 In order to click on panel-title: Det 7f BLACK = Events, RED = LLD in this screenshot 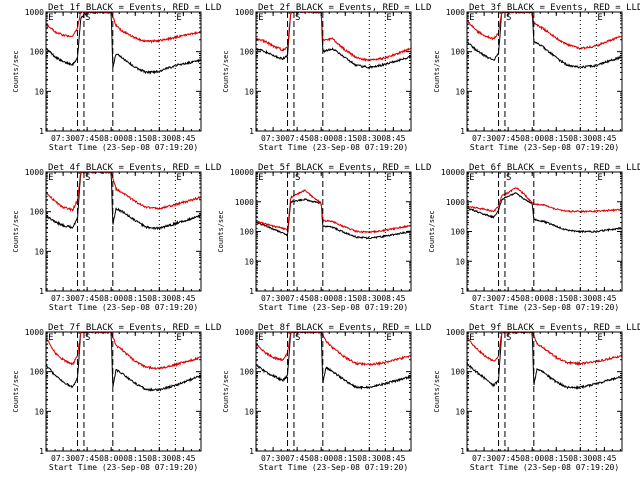, I will do `click(134, 328)`.